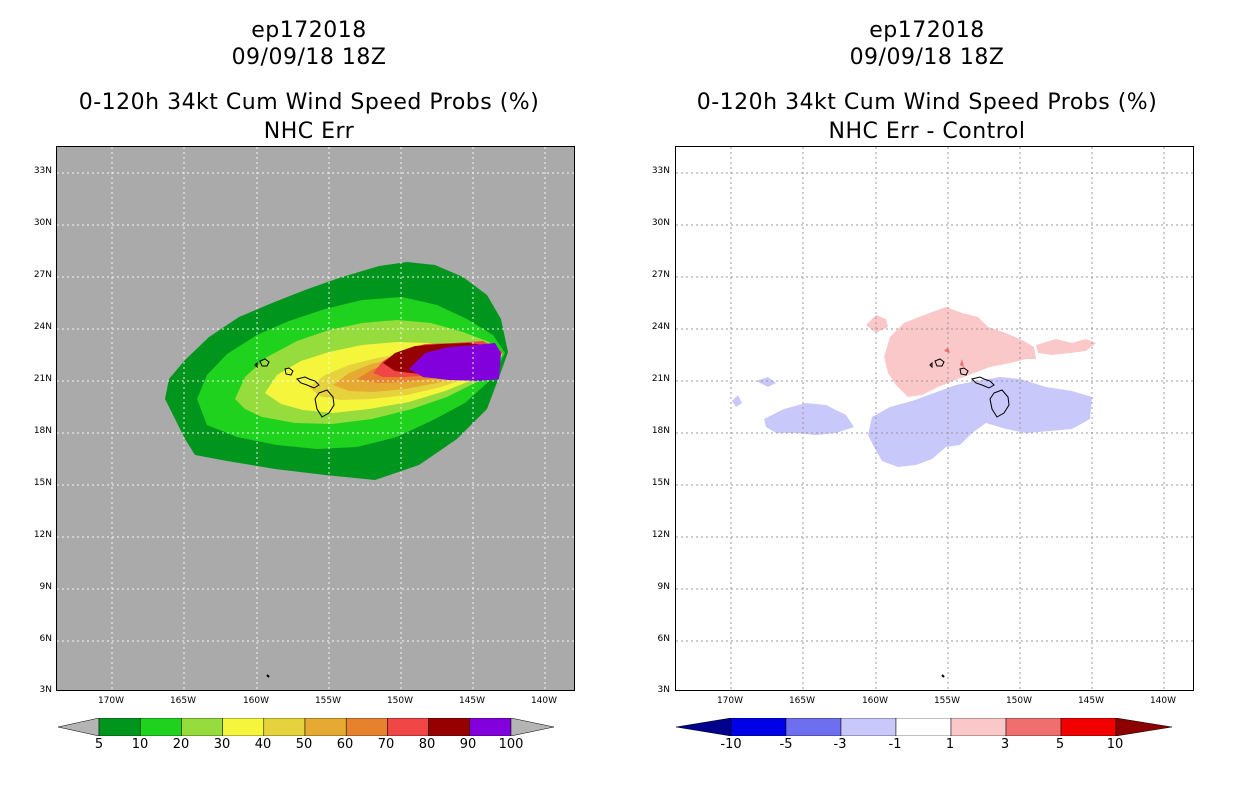  What do you see at coordinates (309, 131) in the screenshot?
I see `left-product-subtitle: NHC Err` at bounding box center [309, 131].